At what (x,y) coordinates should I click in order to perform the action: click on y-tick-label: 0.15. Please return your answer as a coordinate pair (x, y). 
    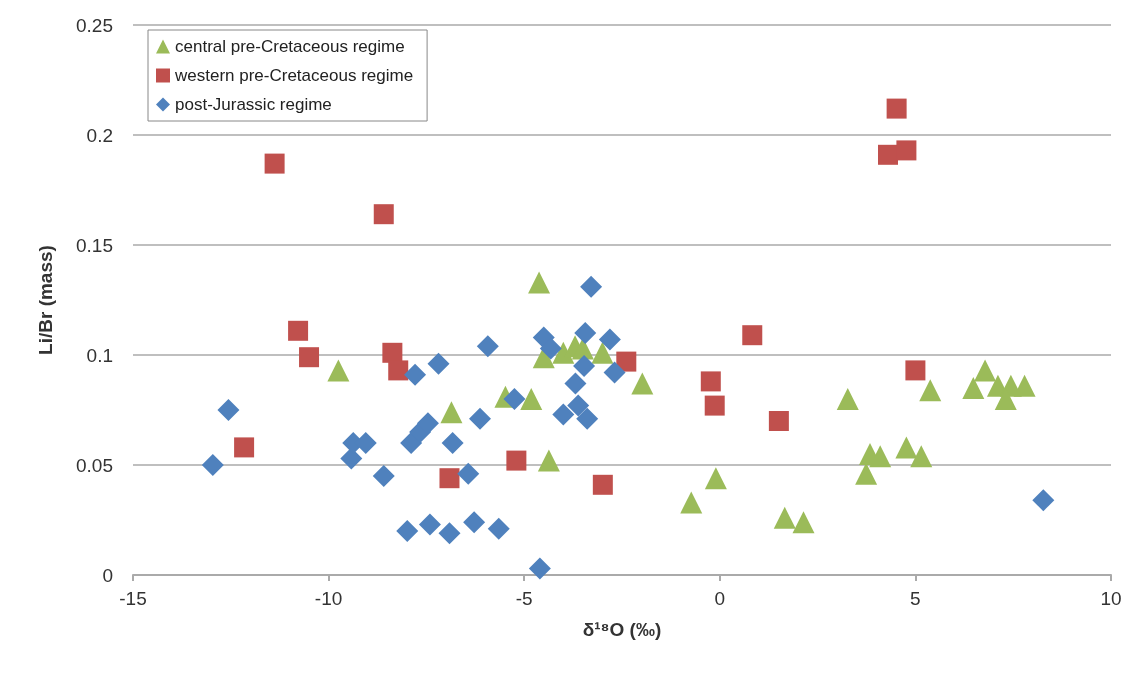
    Looking at the image, I should click on (94, 245).